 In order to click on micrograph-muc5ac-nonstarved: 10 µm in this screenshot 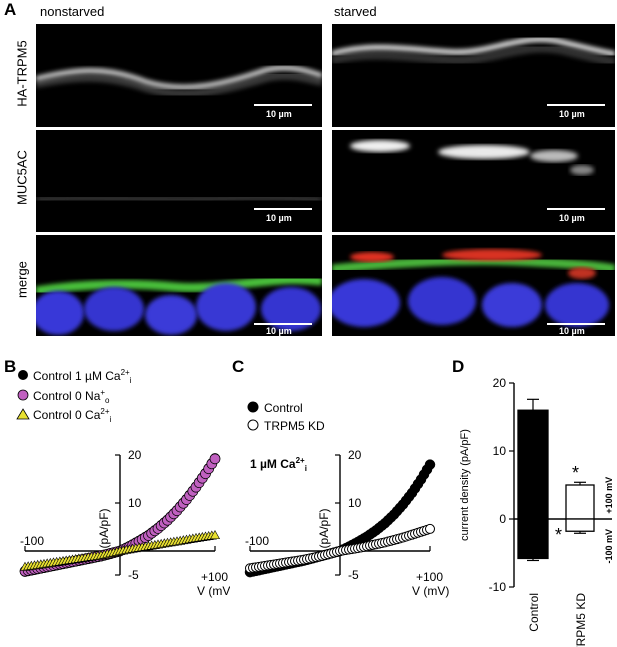, I will do `click(179, 181)`.